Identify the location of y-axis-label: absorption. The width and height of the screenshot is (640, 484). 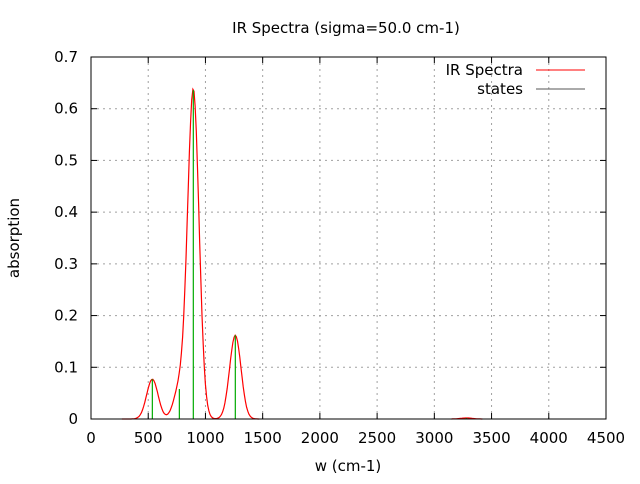
(14, 238).